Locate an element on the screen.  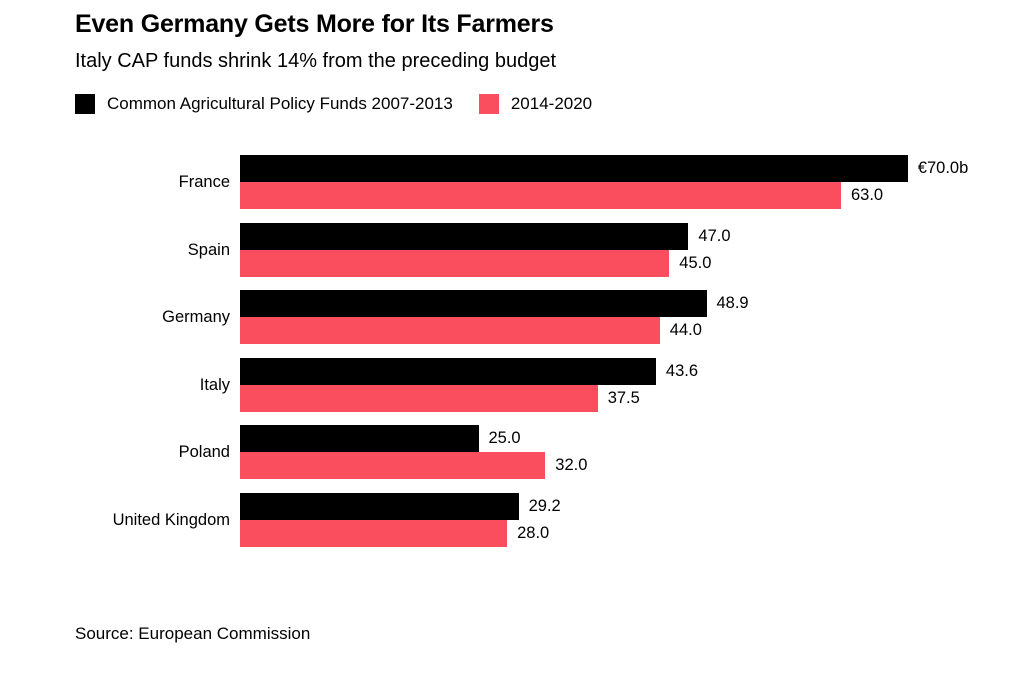
bar-line: 28.0 is located at coordinates (394, 533).